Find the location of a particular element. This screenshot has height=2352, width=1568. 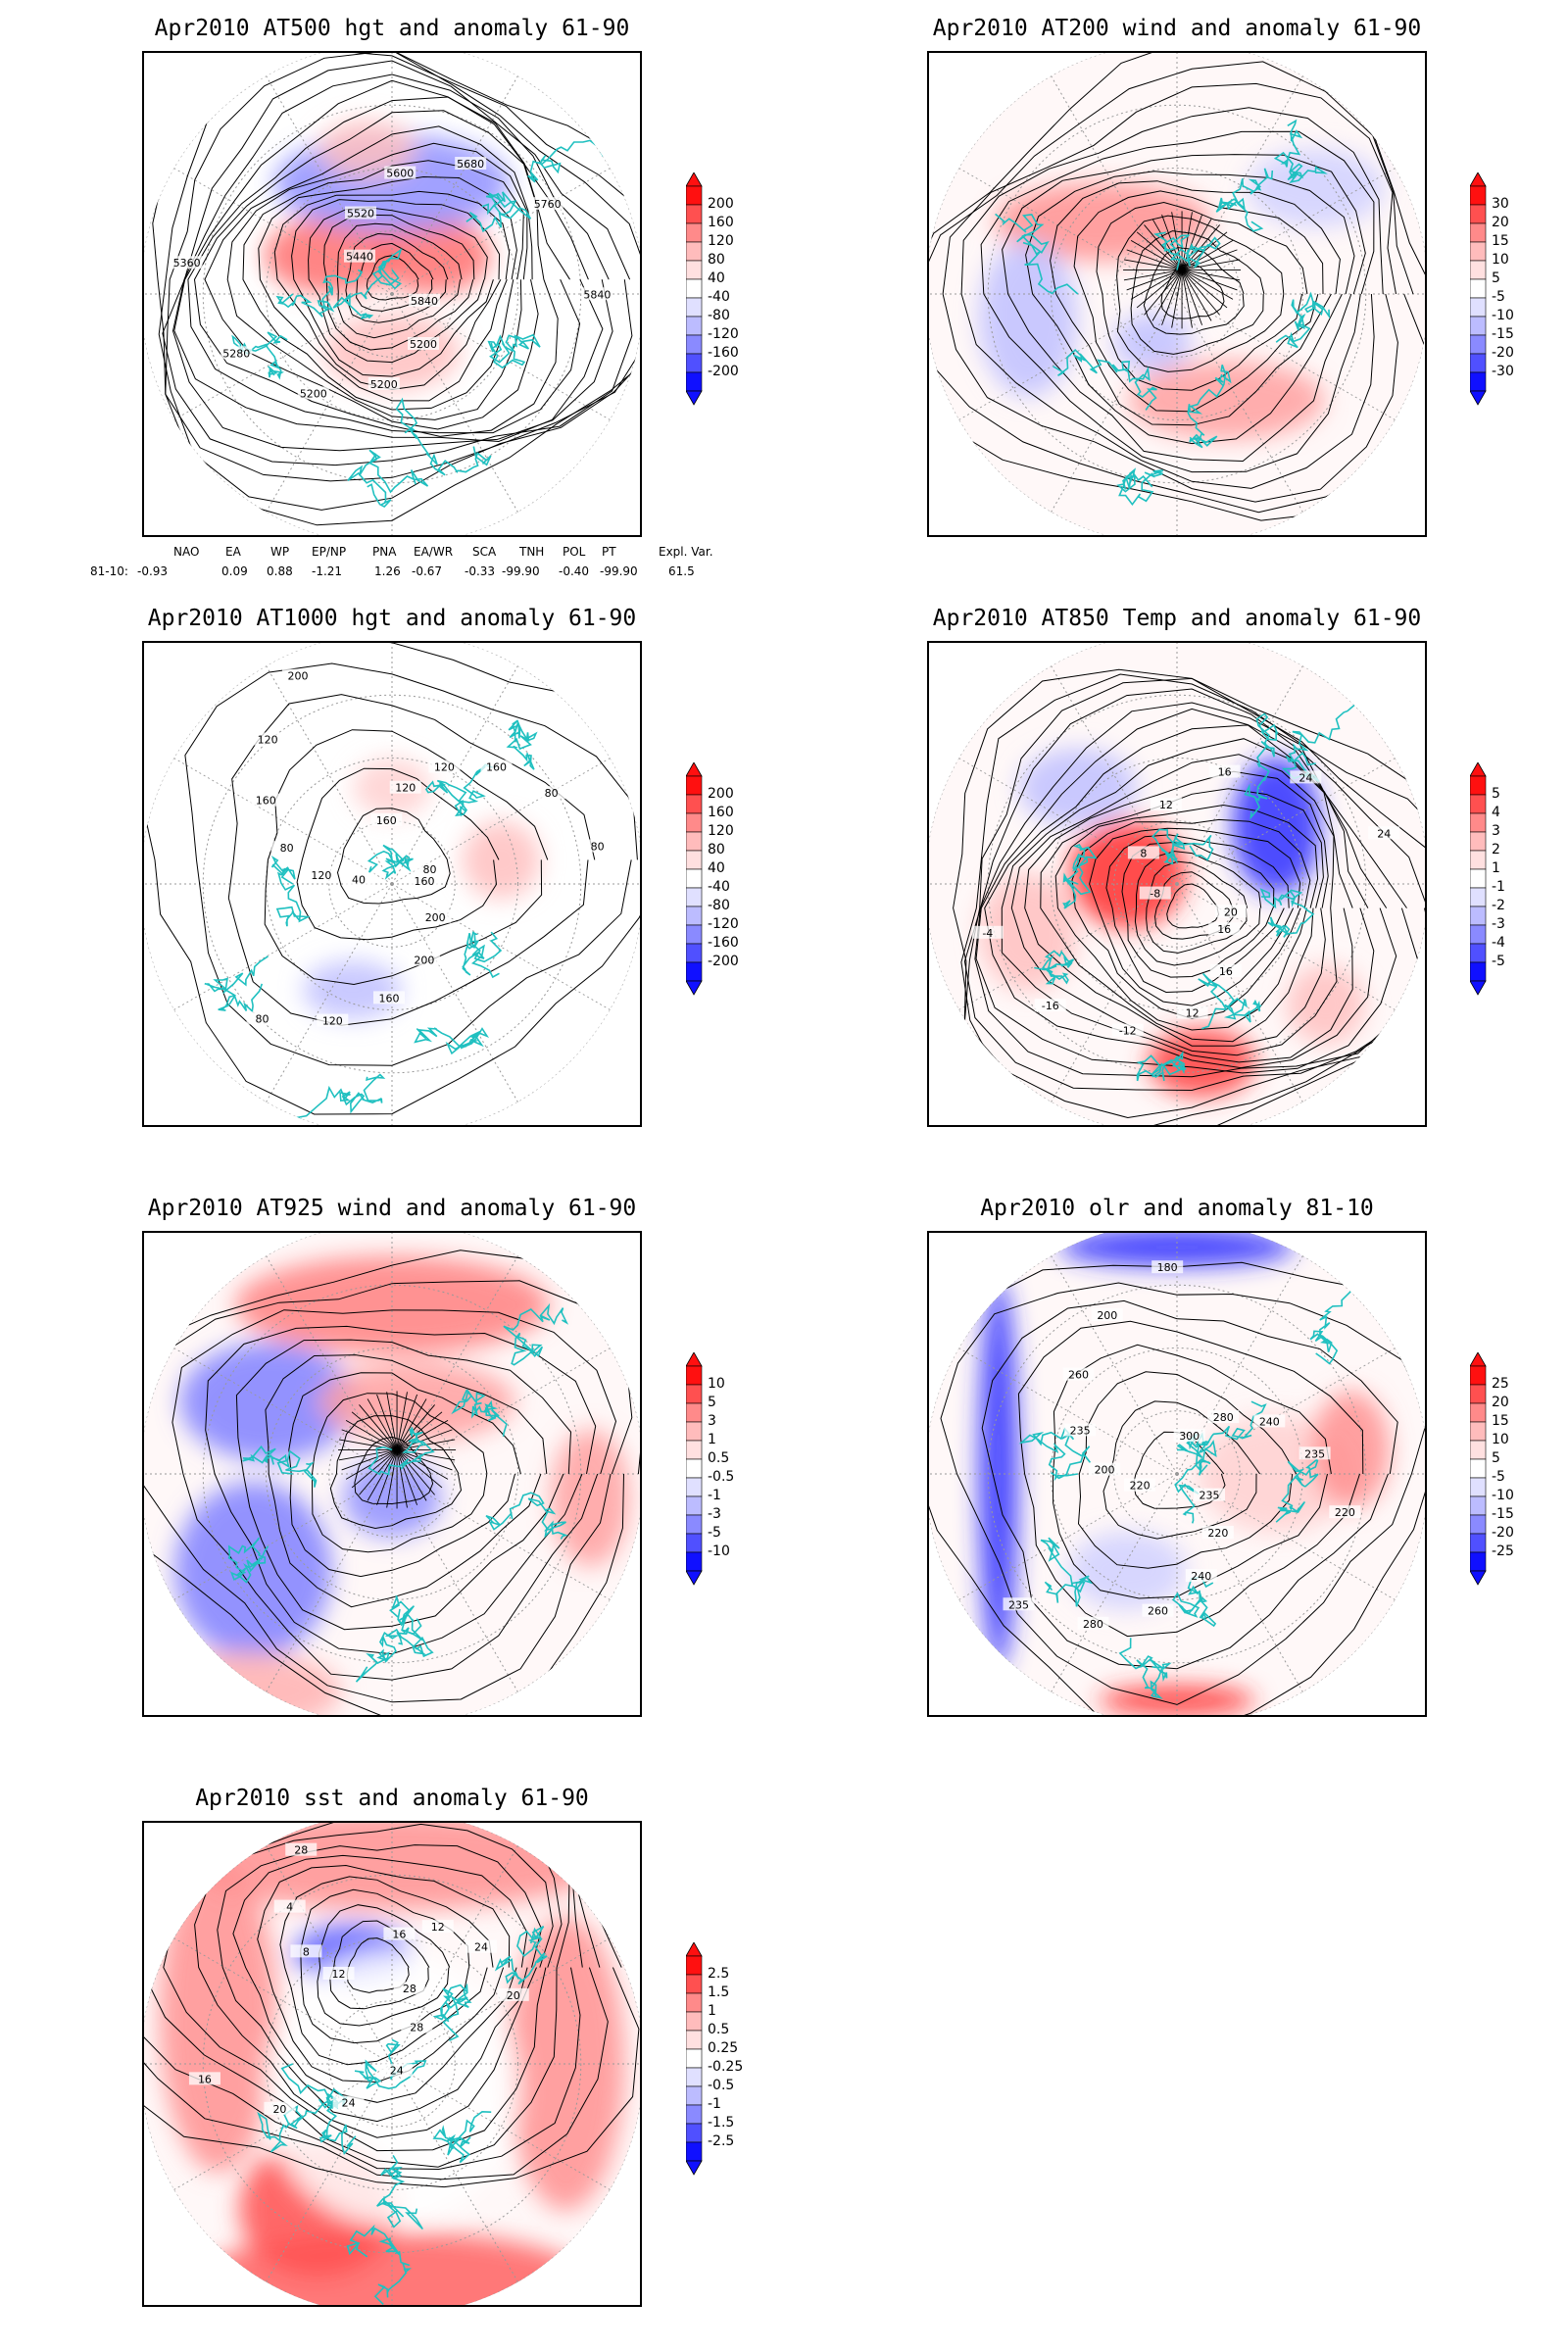

colorbar-label: -25 is located at coordinates (1503, 1551).